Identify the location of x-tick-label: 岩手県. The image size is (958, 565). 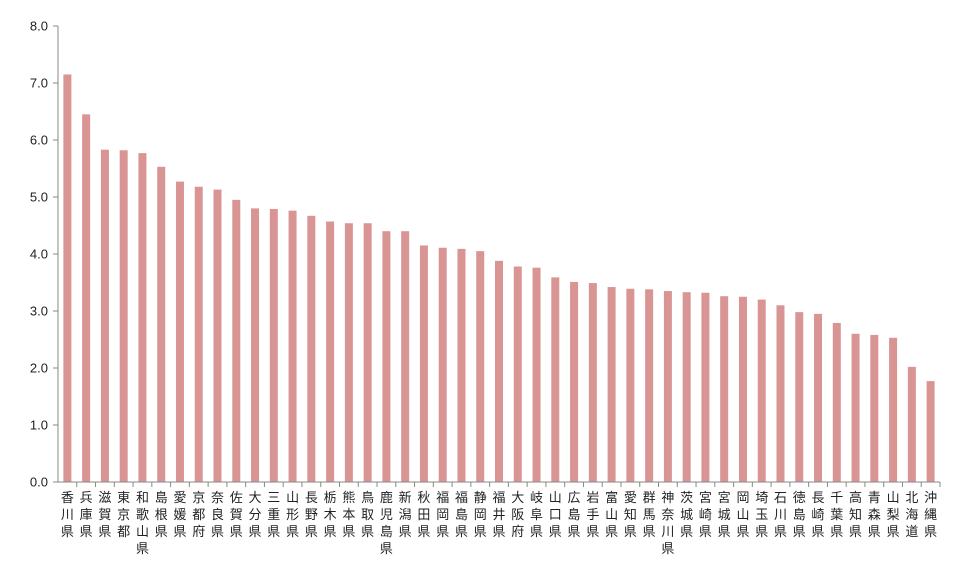
(592, 515).